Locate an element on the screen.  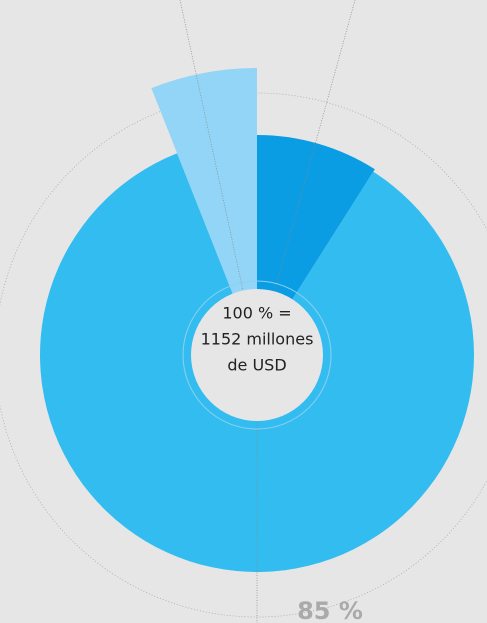
wedge is located at coordinates (204, 211).